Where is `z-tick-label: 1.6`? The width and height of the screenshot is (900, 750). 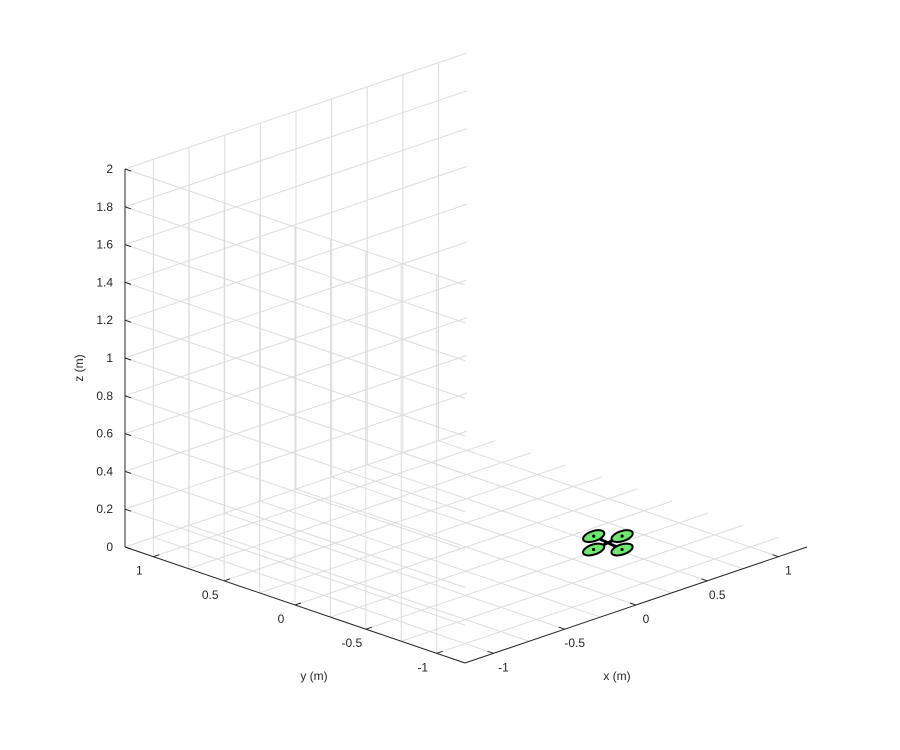 z-tick-label: 1.6 is located at coordinates (104, 245).